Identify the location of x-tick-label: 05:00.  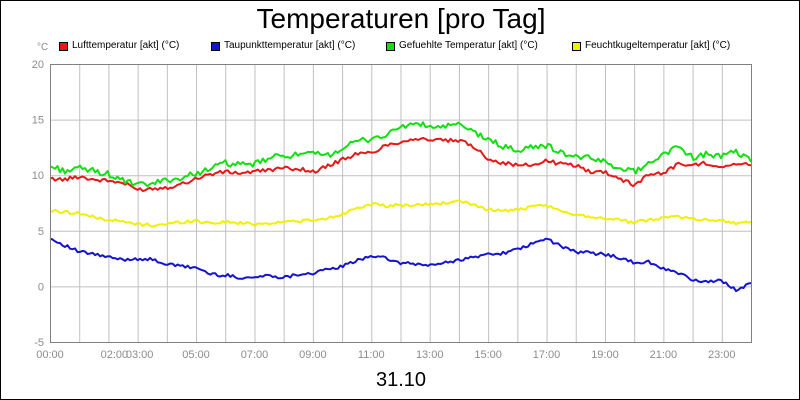
(196, 355).